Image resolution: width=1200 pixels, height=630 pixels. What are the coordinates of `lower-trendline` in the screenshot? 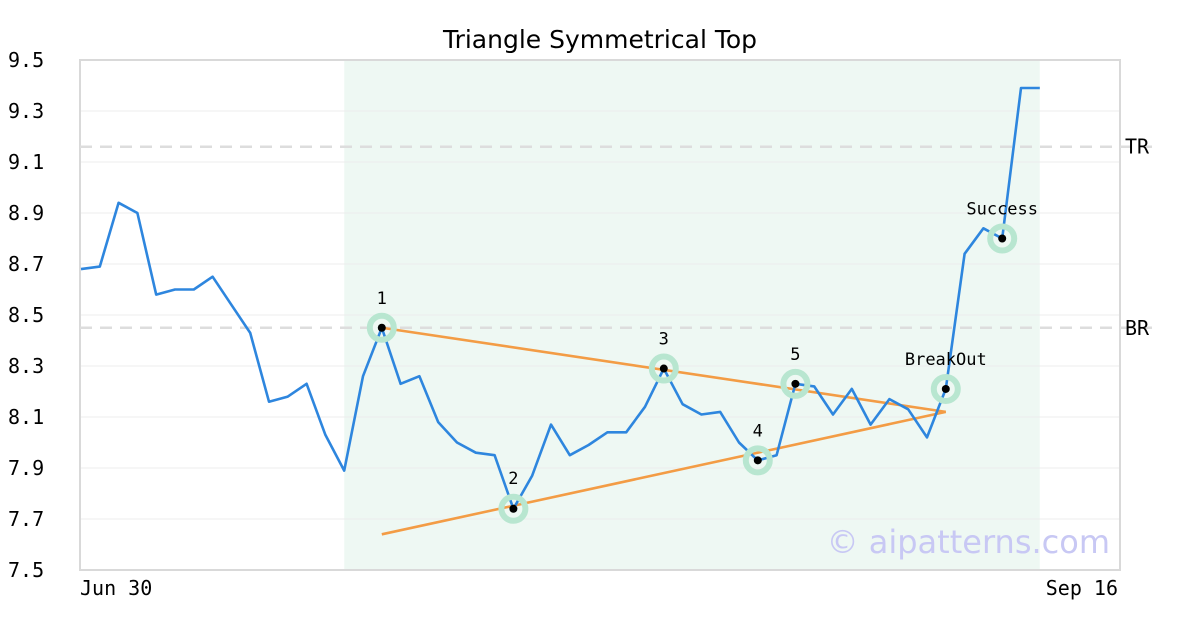 It's located at (664, 473).